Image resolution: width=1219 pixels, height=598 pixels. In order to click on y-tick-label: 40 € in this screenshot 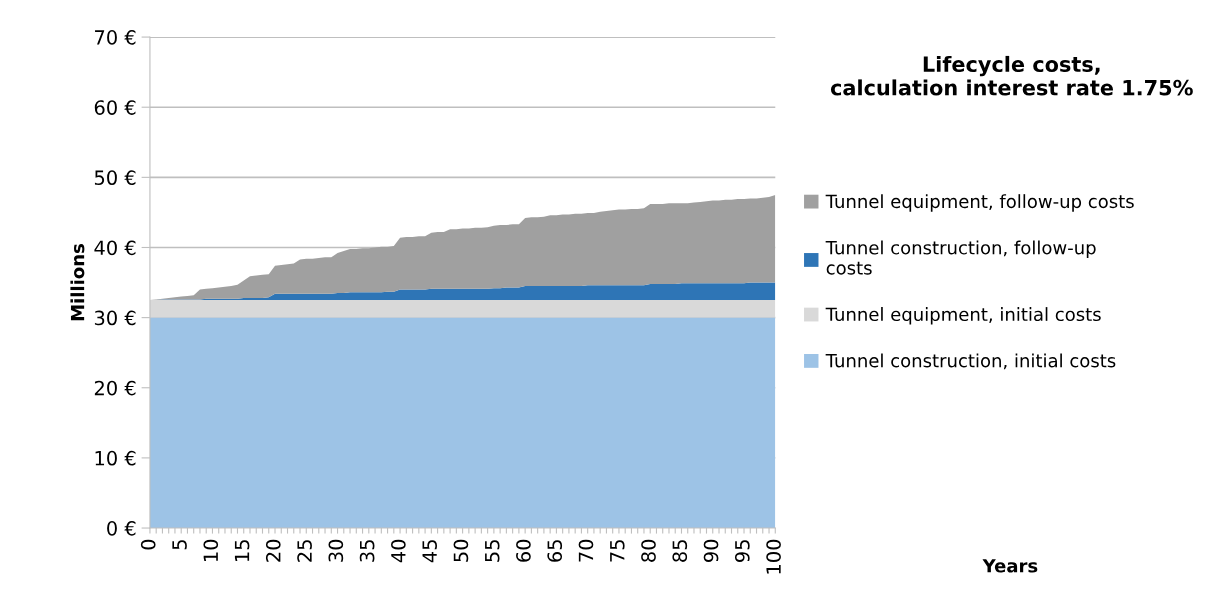, I will do `click(115, 248)`.